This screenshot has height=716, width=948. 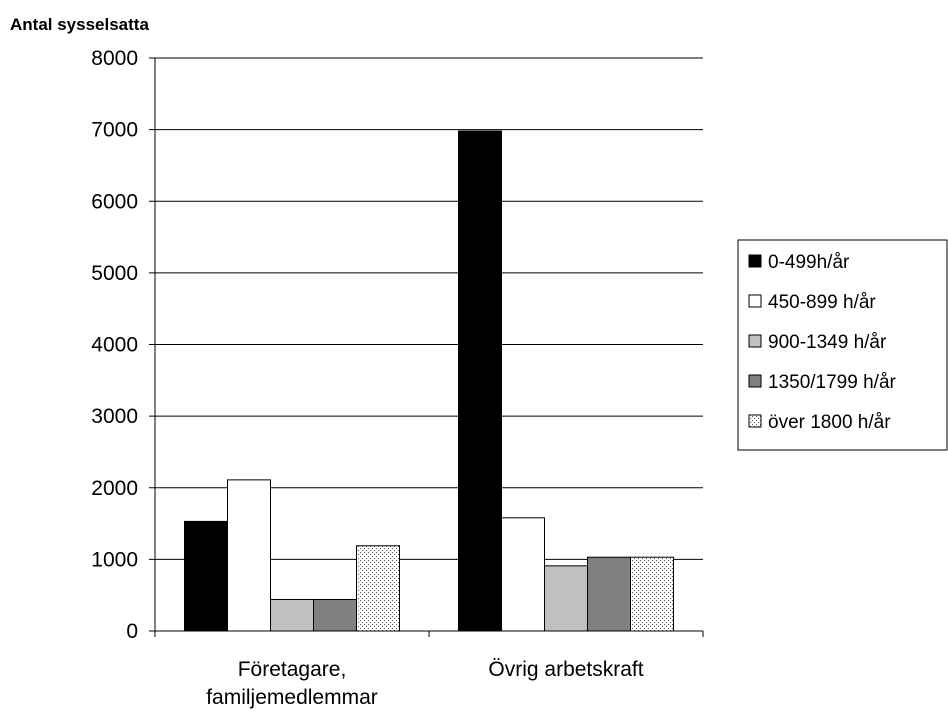 I want to click on y-axis-label: Antal sysselsatta, so click(x=79, y=24).